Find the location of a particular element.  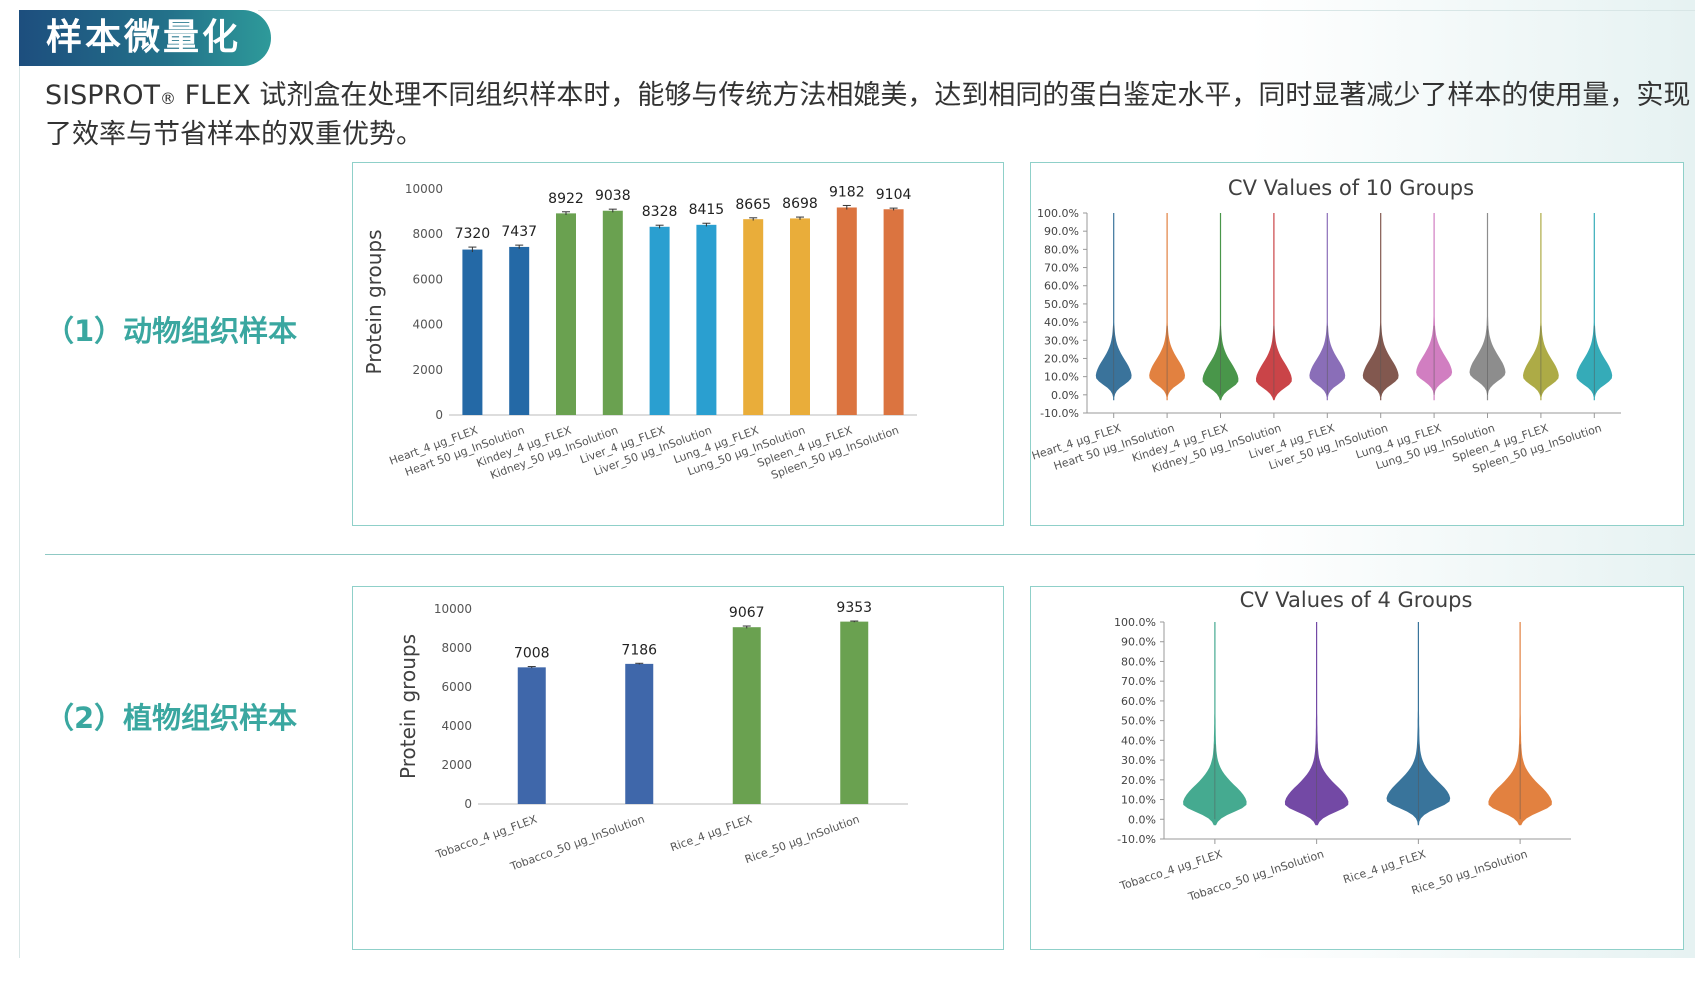

data-label: 8328 is located at coordinates (660, 212).